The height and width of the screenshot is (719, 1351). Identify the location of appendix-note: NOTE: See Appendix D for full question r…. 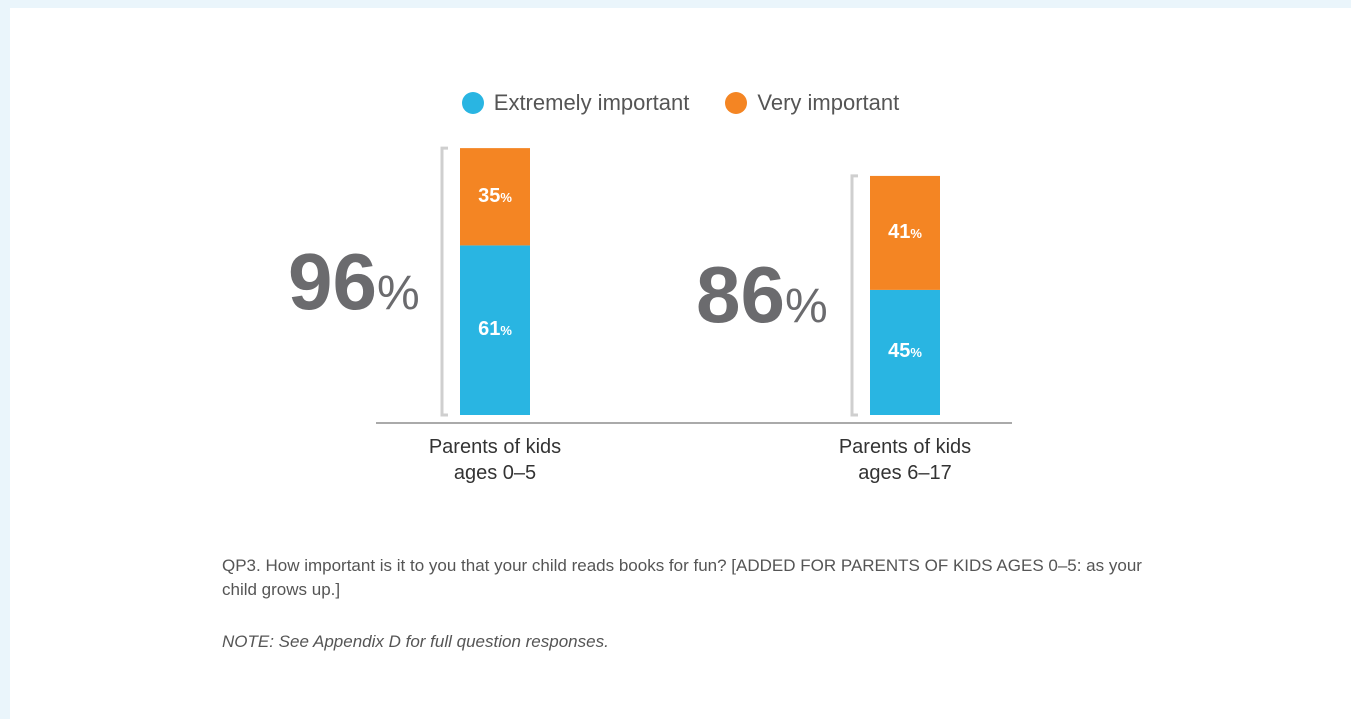
(415, 641).